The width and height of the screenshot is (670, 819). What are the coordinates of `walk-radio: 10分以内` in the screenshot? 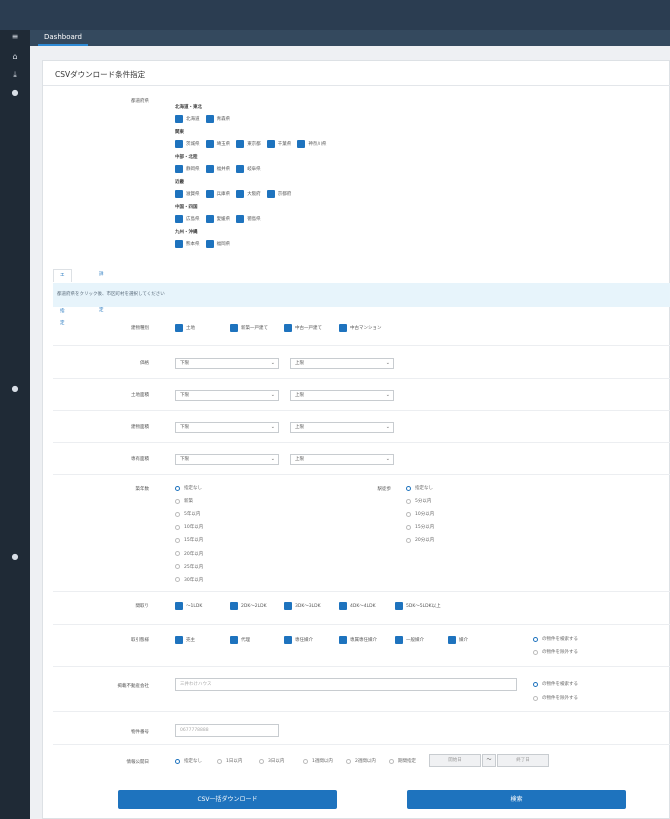 It's located at (420, 514).